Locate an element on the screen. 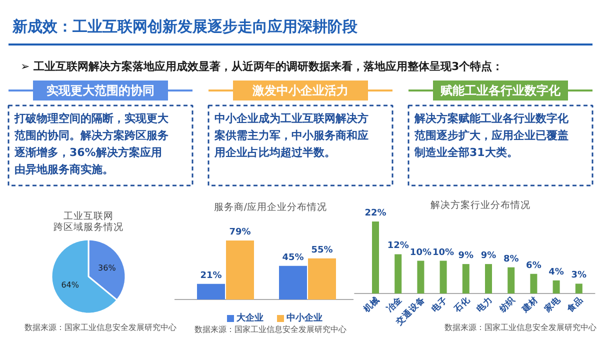 The height and width of the screenshot is (337, 600). x-tick-label: 建材 is located at coordinates (529, 305).